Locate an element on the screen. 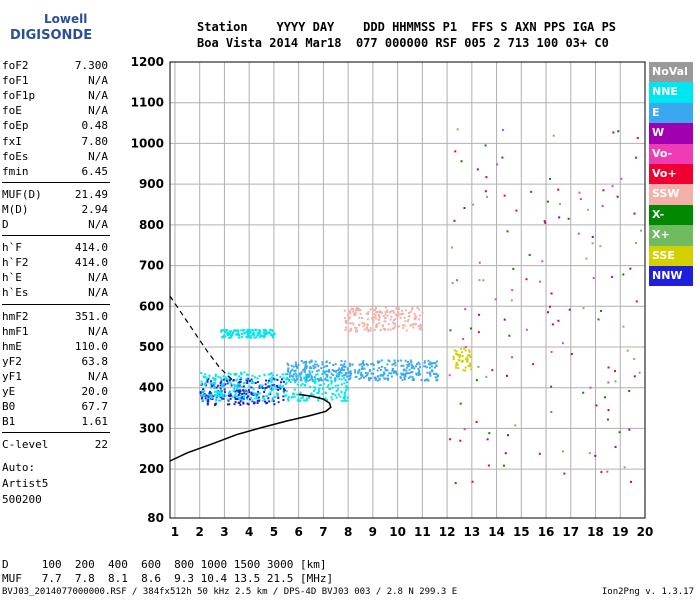 This screenshot has height=600, width=700. x-tick-label: 13 is located at coordinates (471, 532).